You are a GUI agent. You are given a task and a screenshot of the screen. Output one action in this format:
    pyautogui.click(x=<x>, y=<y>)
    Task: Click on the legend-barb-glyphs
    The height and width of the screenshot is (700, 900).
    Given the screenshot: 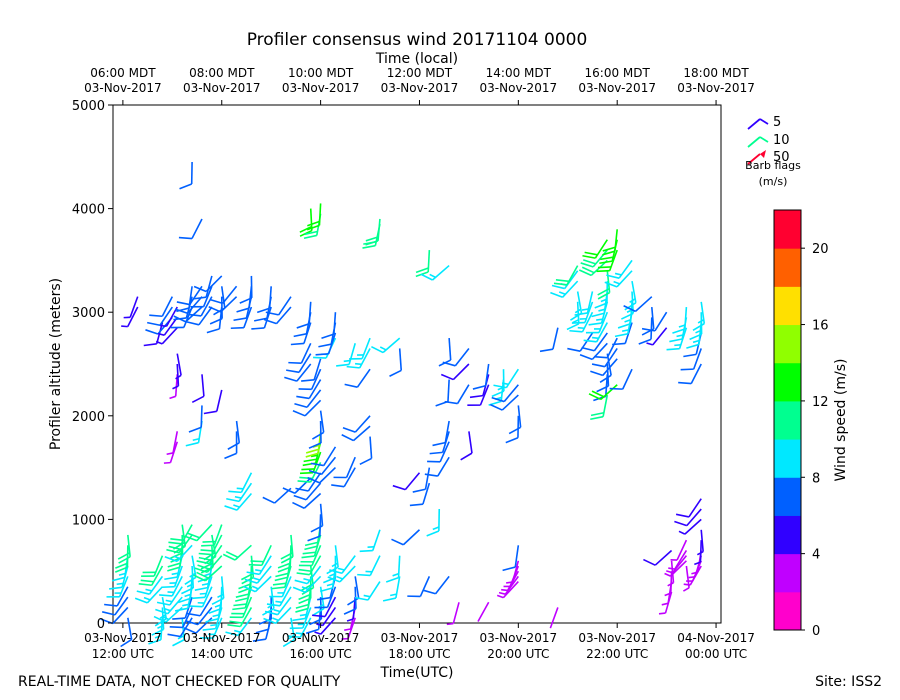 What is the action you would take?
    pyautogui.click(x=758, y=141)
    